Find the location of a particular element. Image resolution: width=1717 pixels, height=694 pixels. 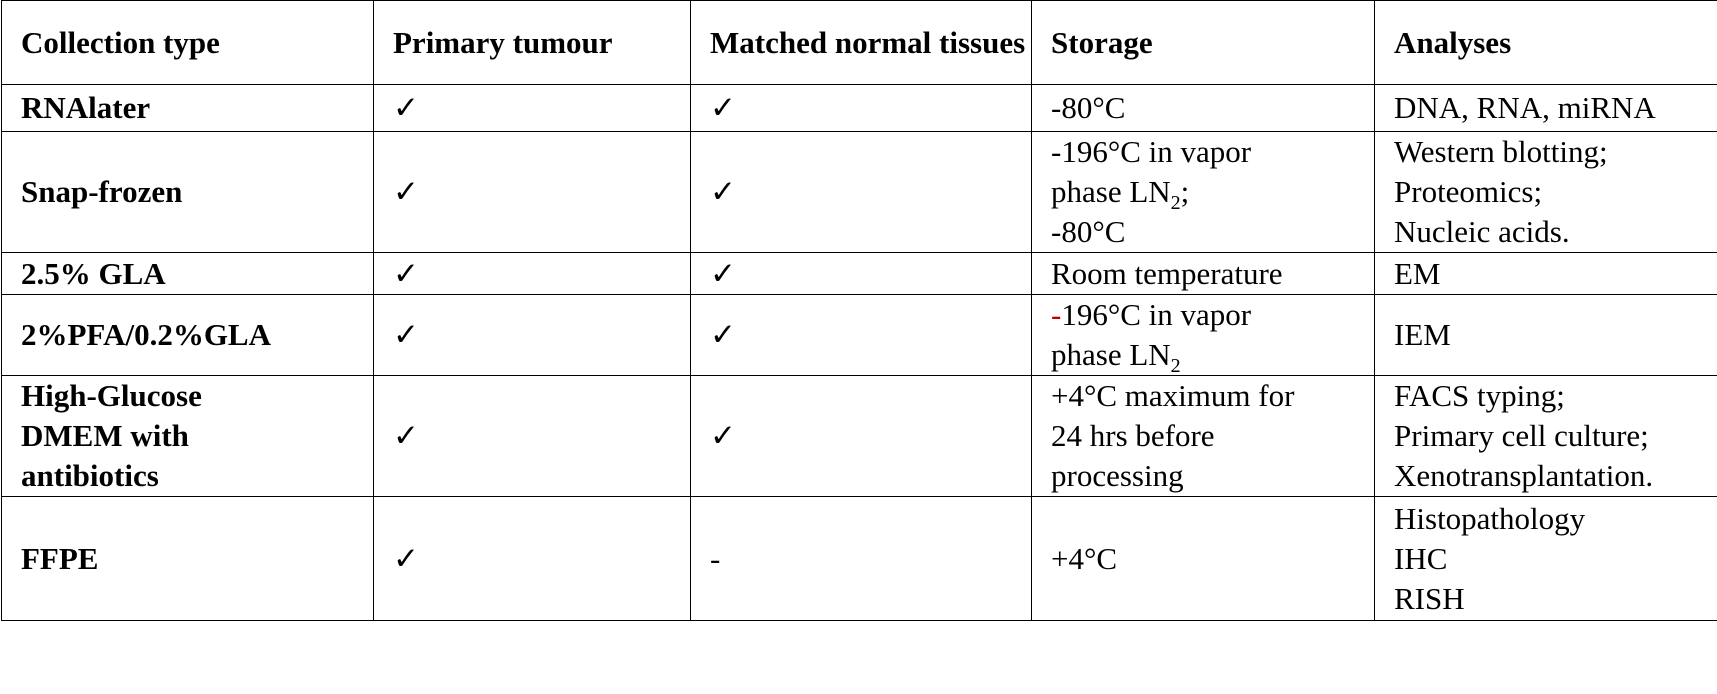

matched-normal-cell: - is located at coordinates (861, 558).